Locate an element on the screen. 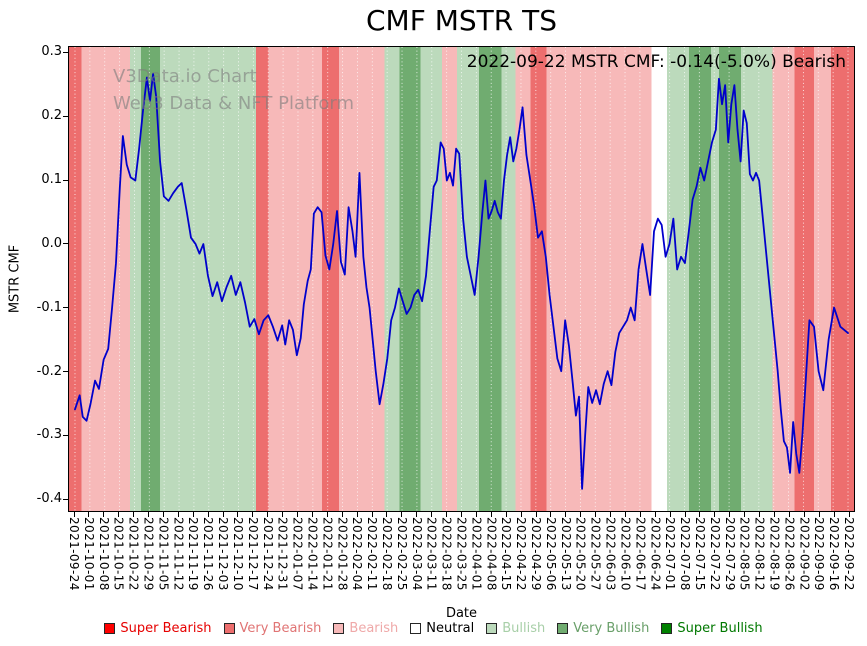 Image resolution: width=867 pixels, height=646 pixels. x-tick-label: 2021-12-24 is located at coordinates (267, 554).